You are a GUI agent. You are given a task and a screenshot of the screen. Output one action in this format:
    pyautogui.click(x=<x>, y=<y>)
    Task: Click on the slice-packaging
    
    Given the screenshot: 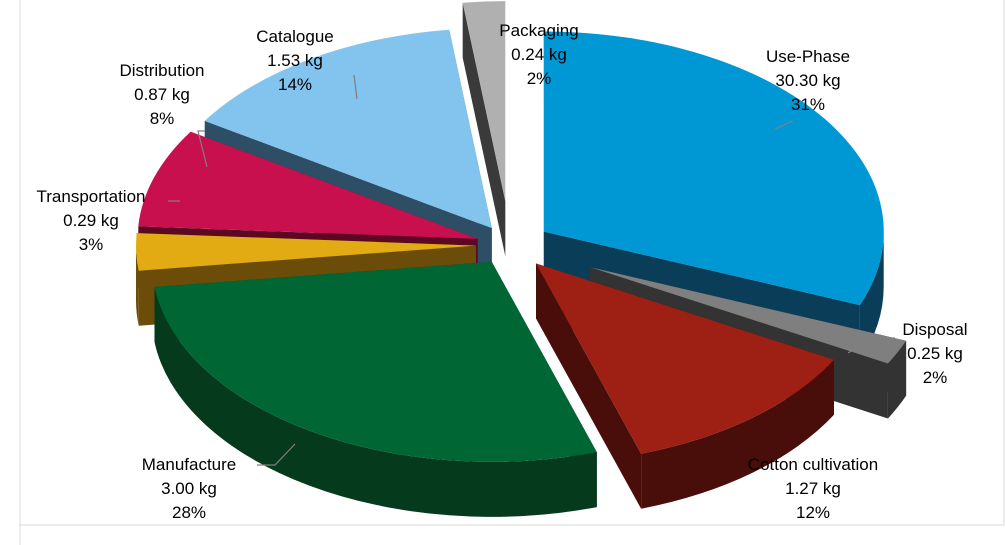 What is the action you would take?
    pyautogui.click(x=484, y=129)
    